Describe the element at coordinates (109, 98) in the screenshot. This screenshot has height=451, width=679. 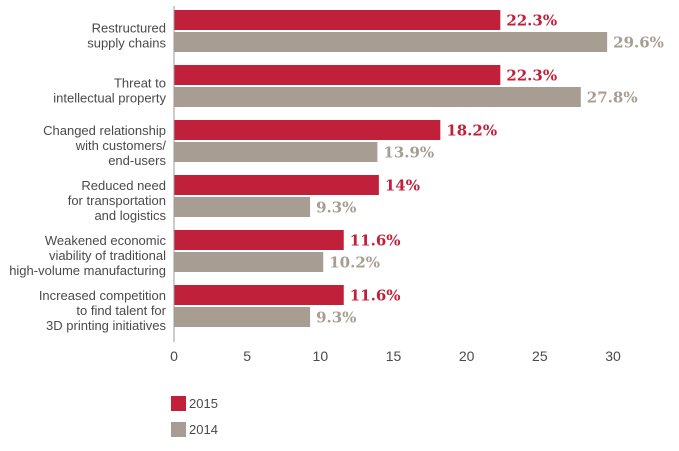
I see `category-2-label-line-2: intellectual property` at that location.